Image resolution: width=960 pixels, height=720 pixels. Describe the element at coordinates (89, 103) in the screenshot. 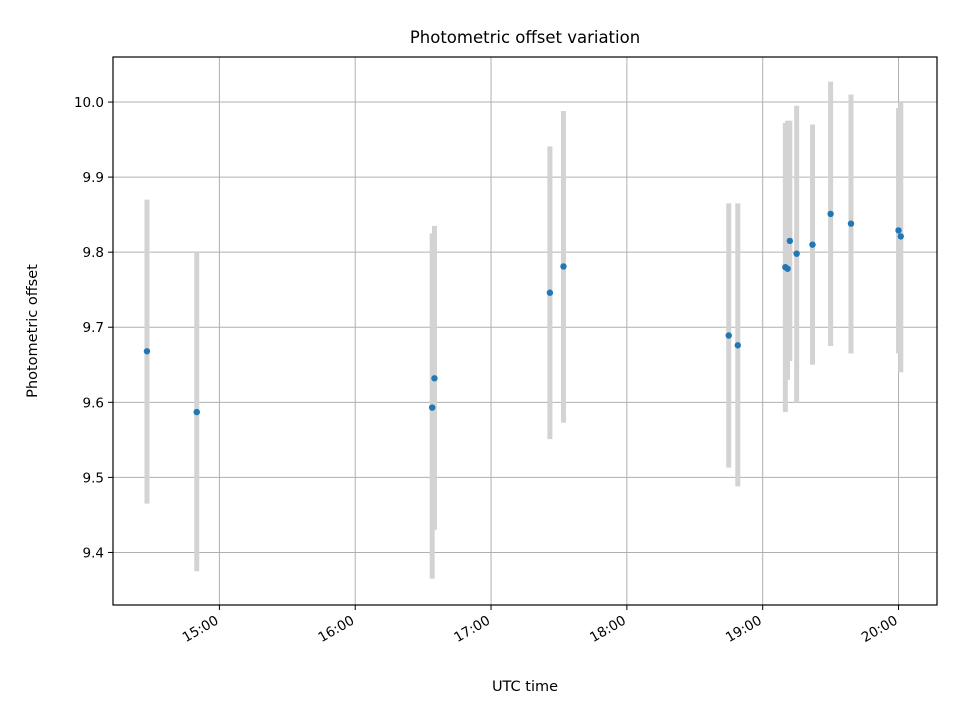

I see `y-tick-label: 10.0` at that location.